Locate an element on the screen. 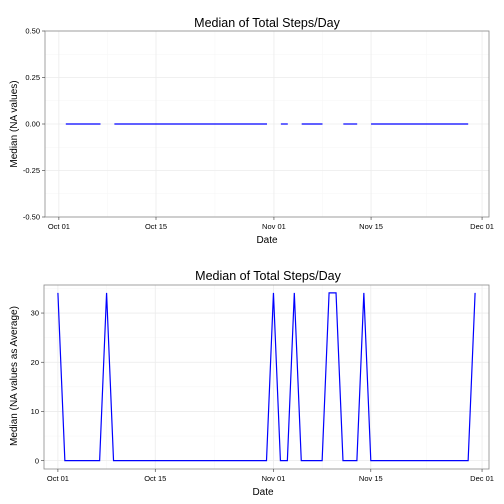  top-chart-title: Median of Total Steps/Day is located at coordinates (267, 23).